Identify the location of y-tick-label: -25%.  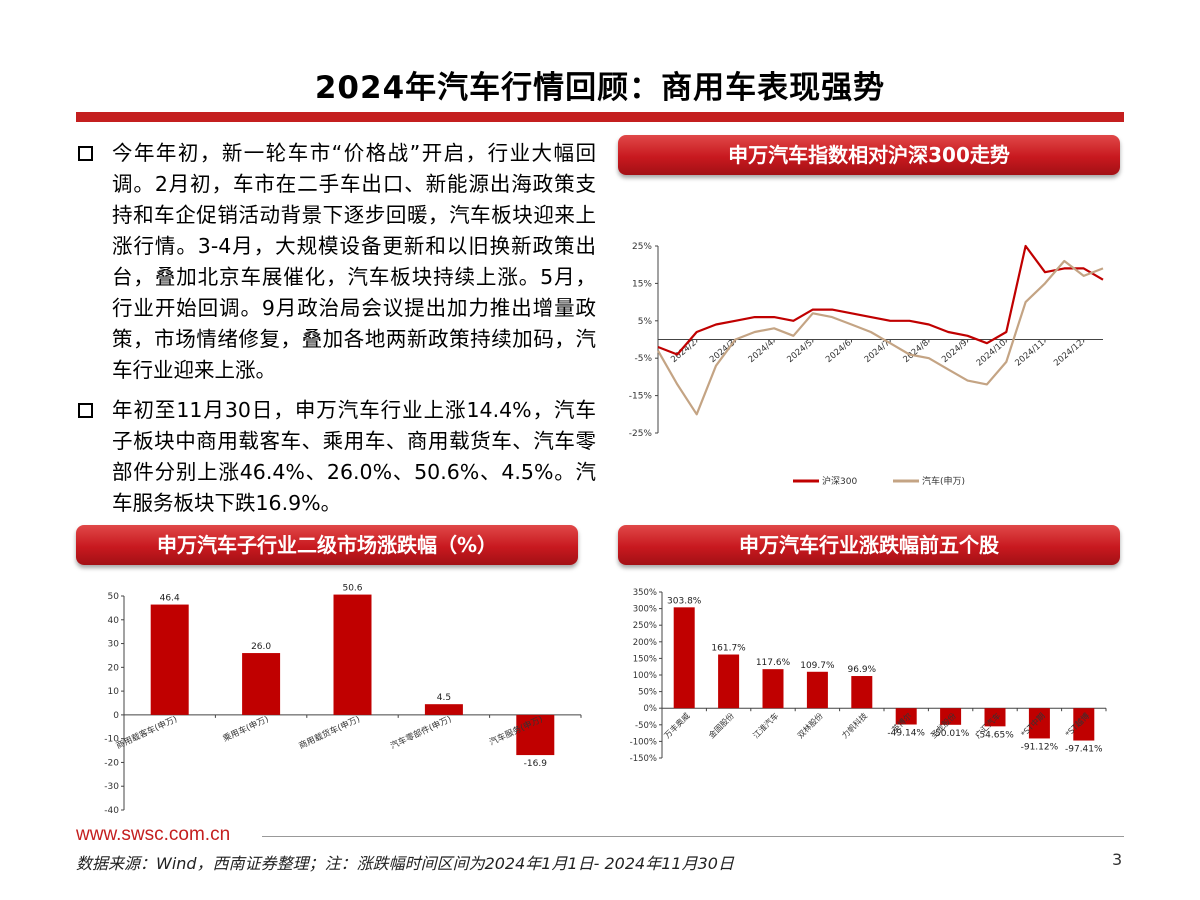
(641, 434).